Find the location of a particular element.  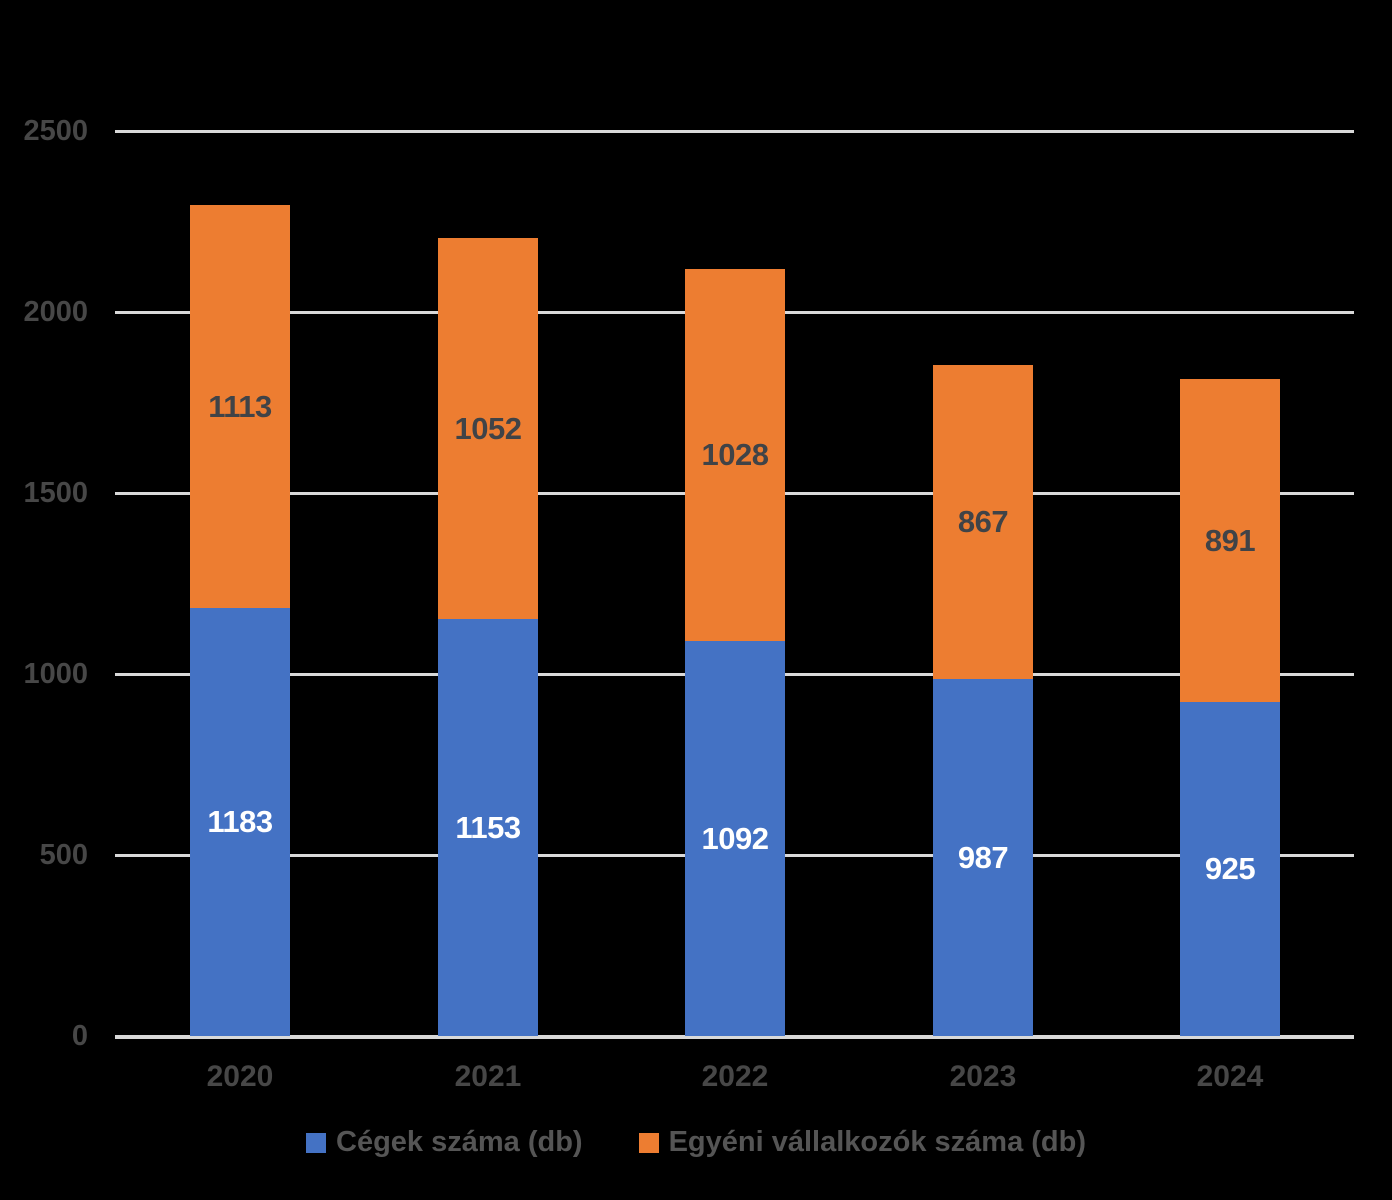

legend-label: Egyéni vállalkozók száma (db) is located at coordinates (877, 1142).